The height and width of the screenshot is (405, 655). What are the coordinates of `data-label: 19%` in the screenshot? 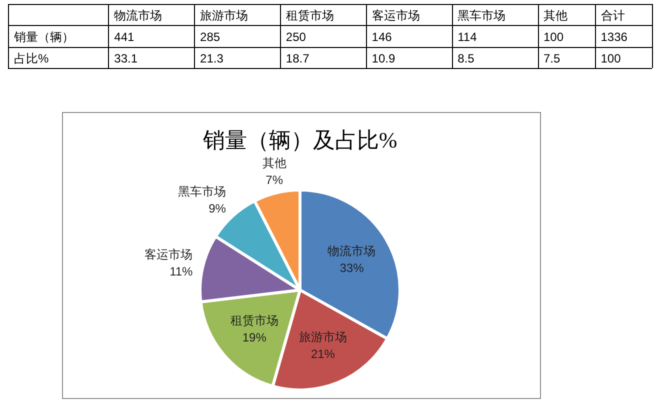 It's located at (254, 337).